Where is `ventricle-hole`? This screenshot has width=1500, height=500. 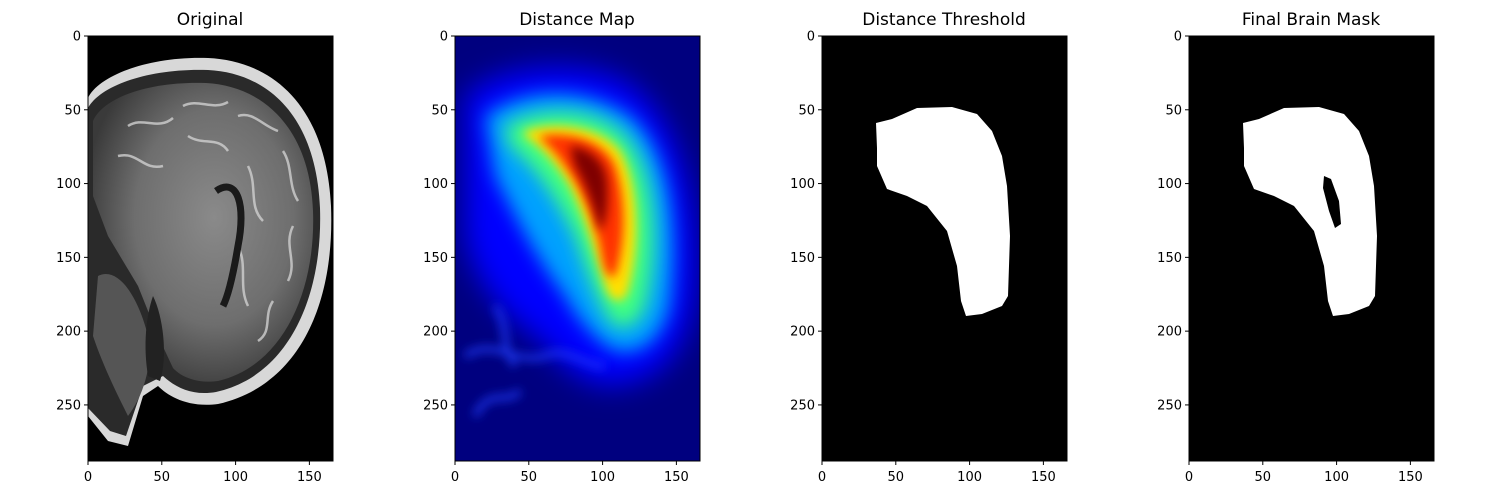 ventricle-hole is located at coordinates (1332, 202).